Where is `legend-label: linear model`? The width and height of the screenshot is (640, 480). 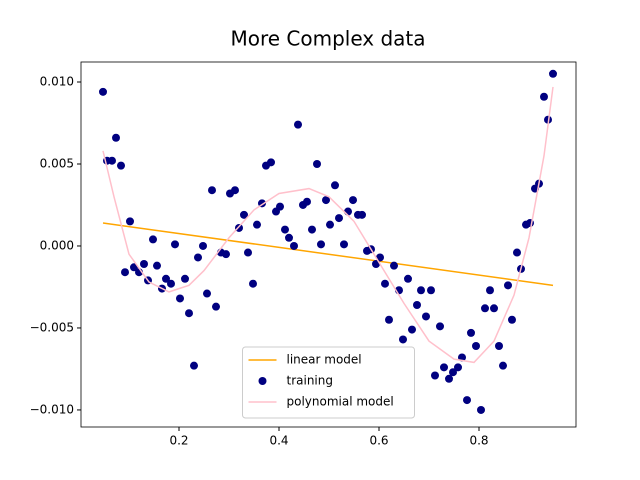 legend-label: linear model is located at coordinates (324, 360).